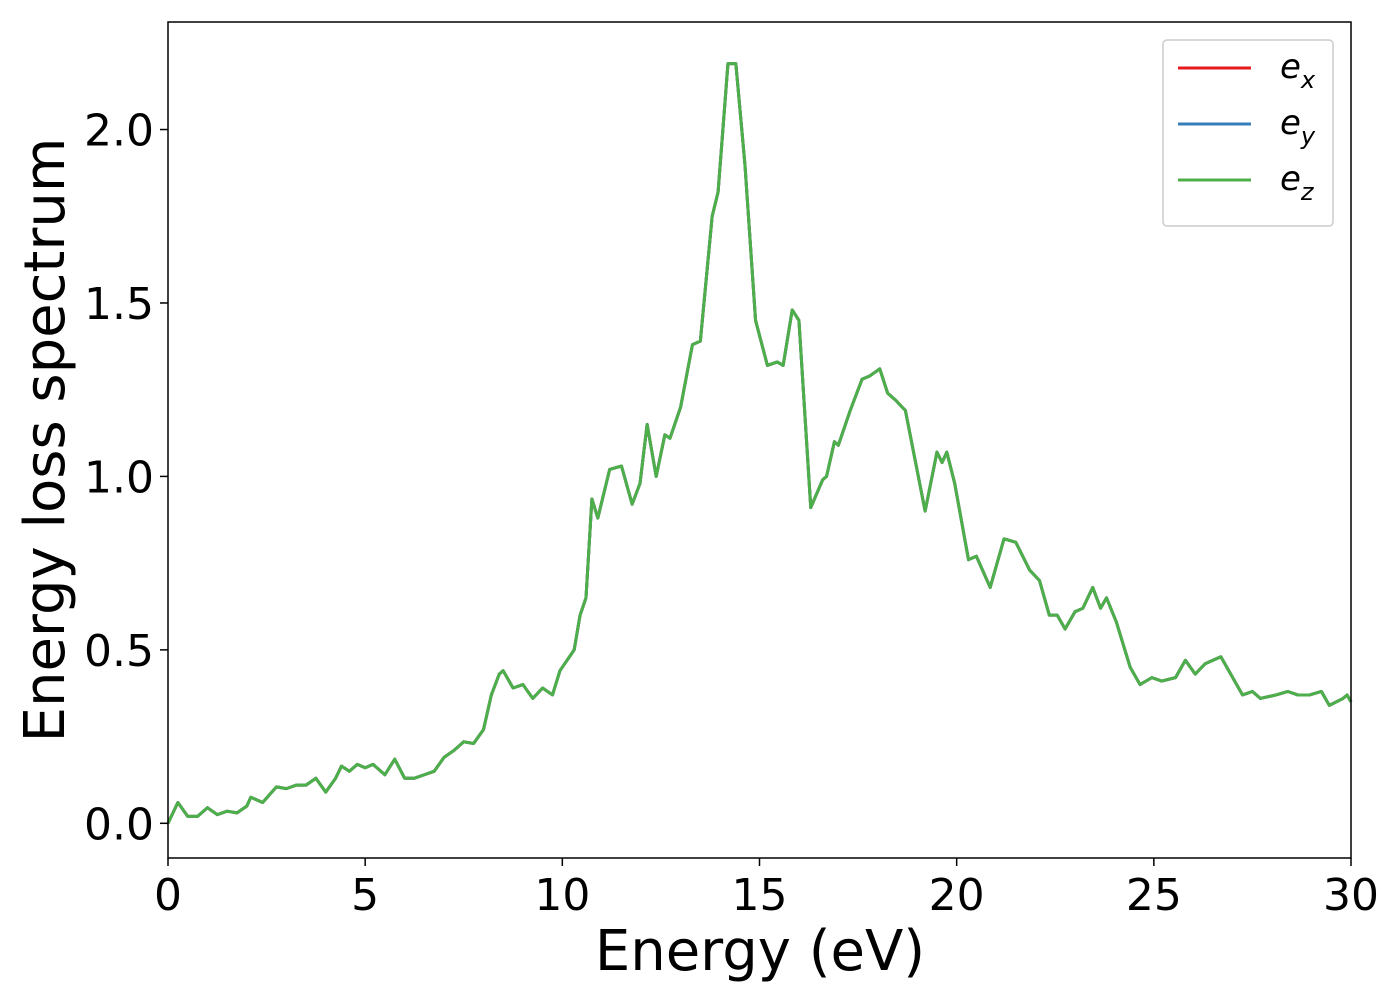 The height and width of the screenshot is (1000, 1400). What do you see at coordinates (760, 895) in the screenshot?
I see `x-tick-label: 15` at bounding box center [760, 895].